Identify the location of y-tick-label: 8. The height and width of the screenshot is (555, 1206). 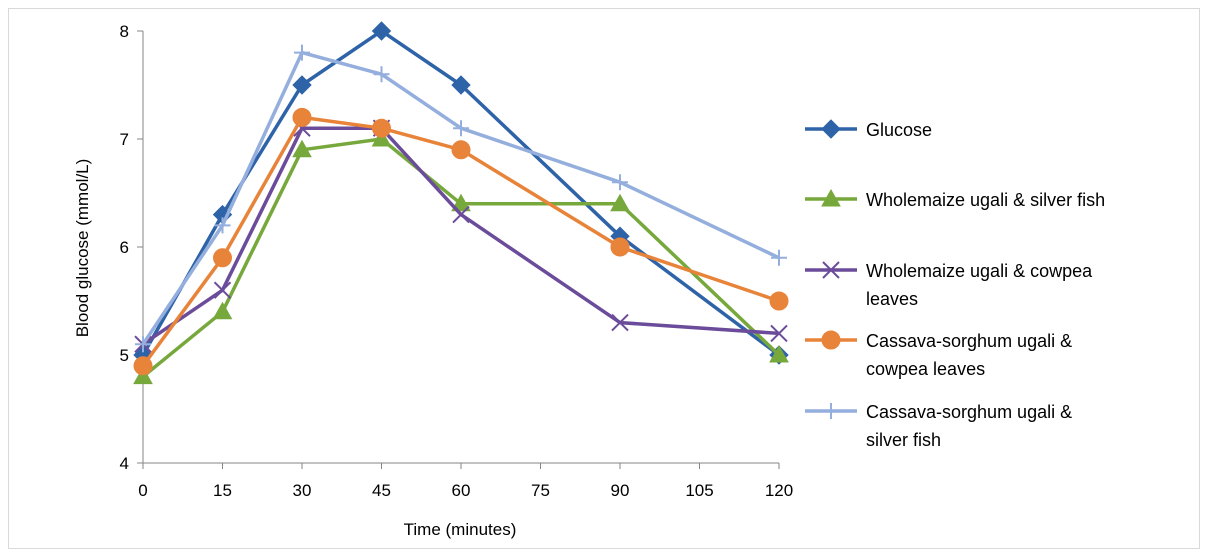
(124, 31).